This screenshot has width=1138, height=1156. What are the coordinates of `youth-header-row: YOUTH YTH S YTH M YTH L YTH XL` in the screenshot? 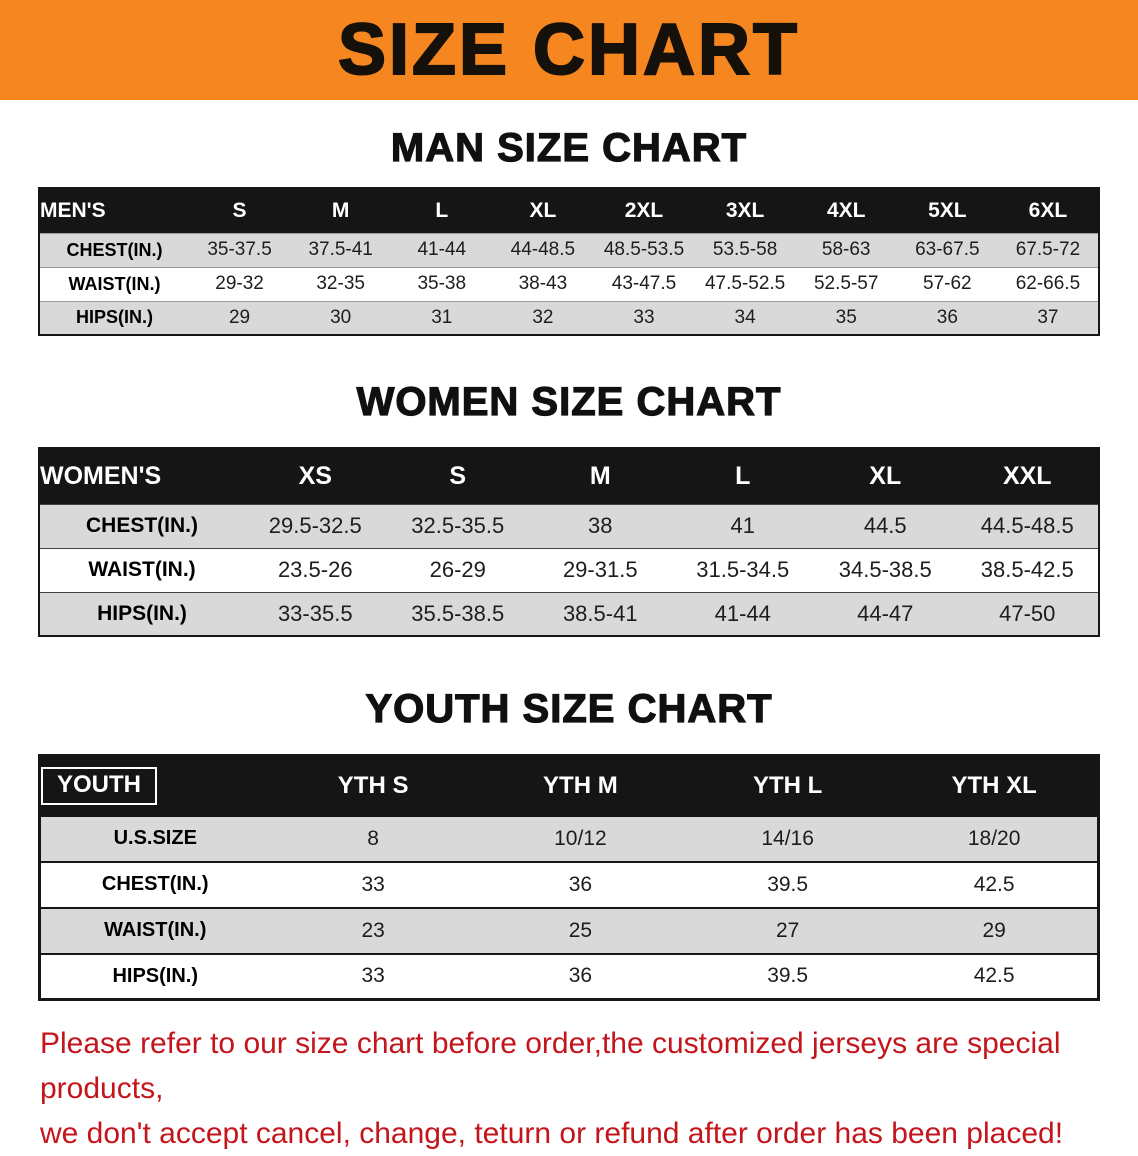 It's located at (569, 785).